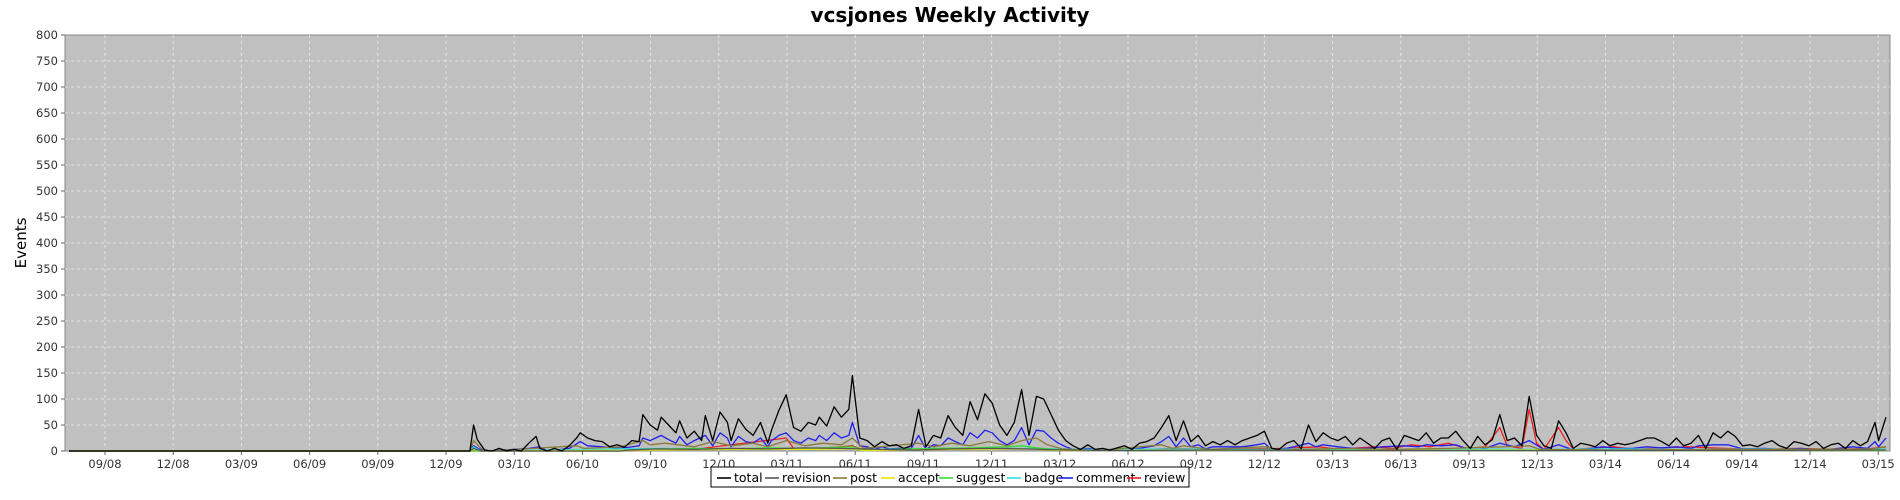 The height and width of the screenshot is (500, 1900). Describe the element at coordinates (863, 477) in the screenshot. I see `legend-label-post: post` at that location.